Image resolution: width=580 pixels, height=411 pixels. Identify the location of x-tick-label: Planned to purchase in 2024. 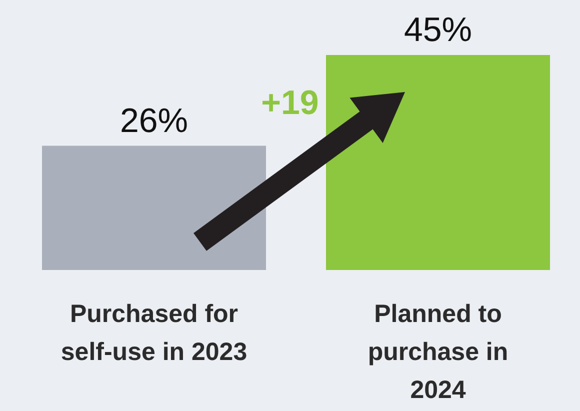
(438, 352).